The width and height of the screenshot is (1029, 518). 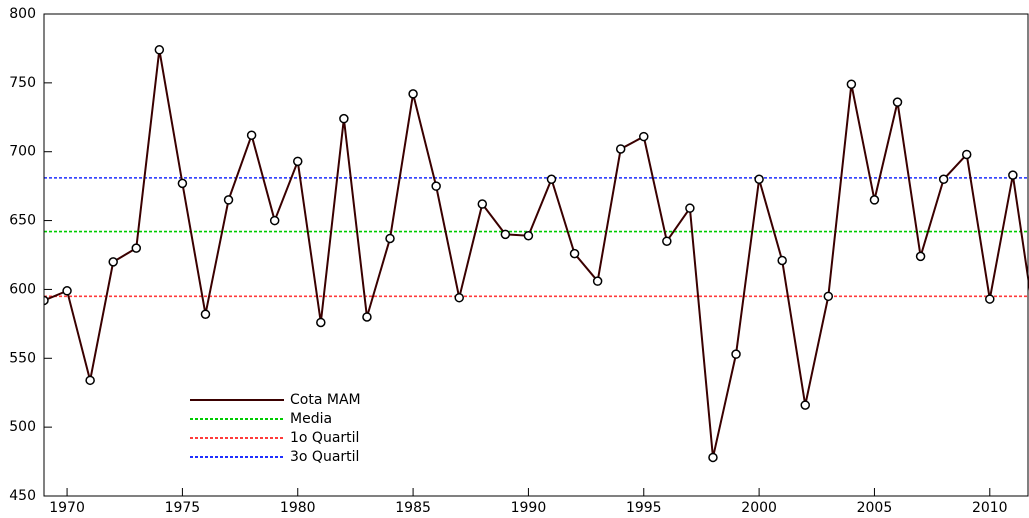 I want to click on legend-label: Media, so click(x=311, y=419).